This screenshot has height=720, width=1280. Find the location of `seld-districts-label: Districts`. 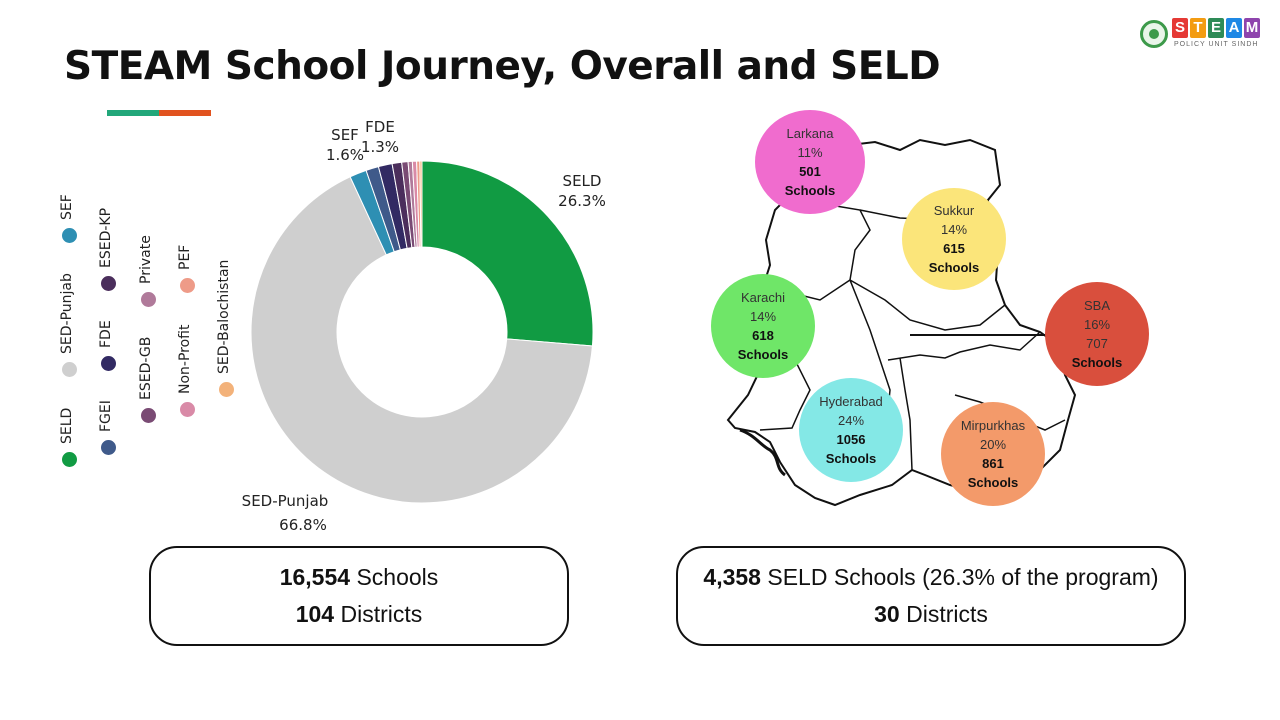

seld-districts-label: Districts is located at coordinates (947, 614).